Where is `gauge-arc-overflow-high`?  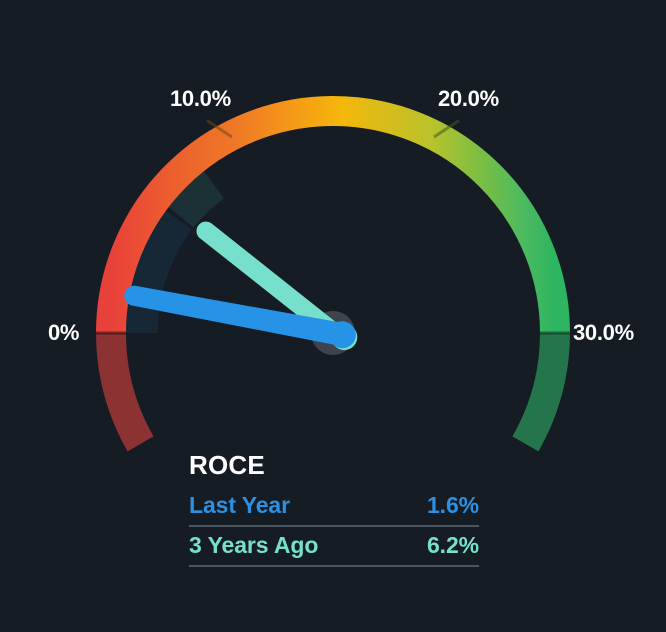
gauge-arc-overflow-high is located at coordinates (541, 392).